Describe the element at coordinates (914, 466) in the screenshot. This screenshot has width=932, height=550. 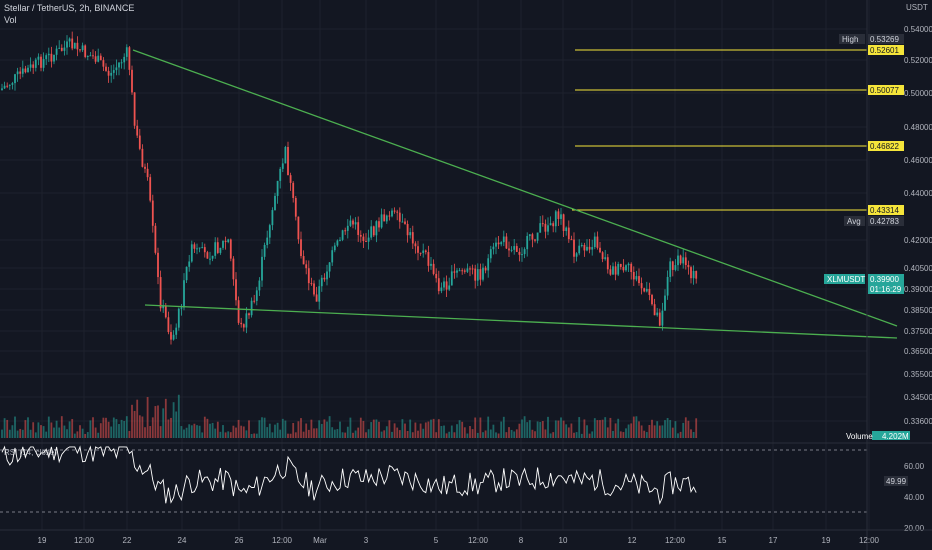
I see `rsi-tick-label: 60.00` at that location.